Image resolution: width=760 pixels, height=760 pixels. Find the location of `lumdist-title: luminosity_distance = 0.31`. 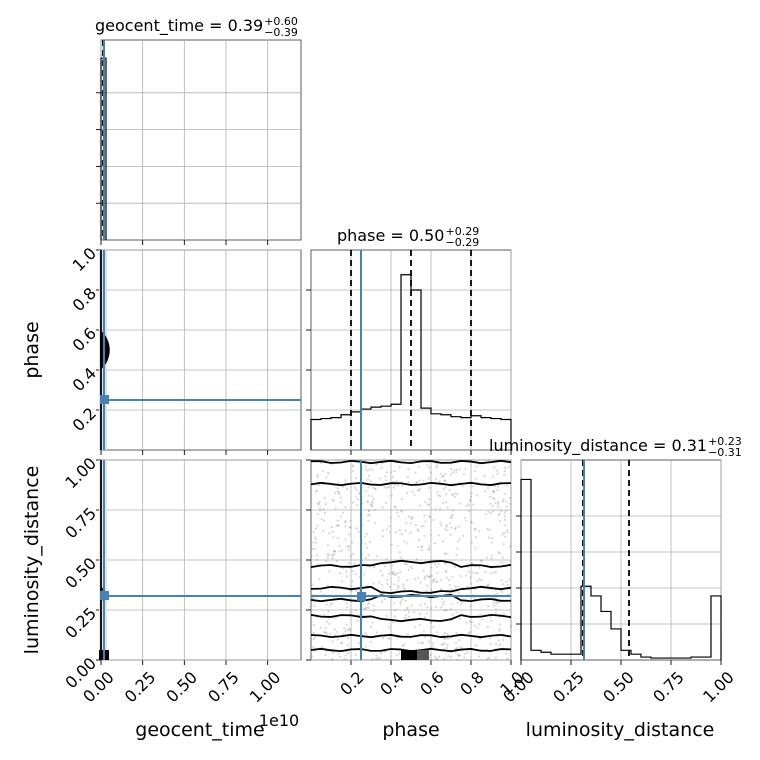

lumdist-title: luminosity_distance = 0.31 is located at coordinates (598, 446).